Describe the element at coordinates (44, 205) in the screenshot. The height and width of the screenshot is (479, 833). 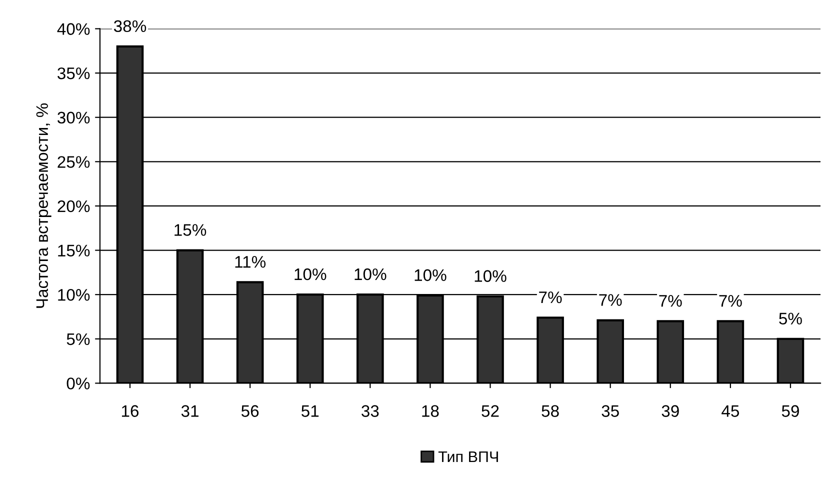
I see `y-axis-title: Частота встречаемости, %` at that location.